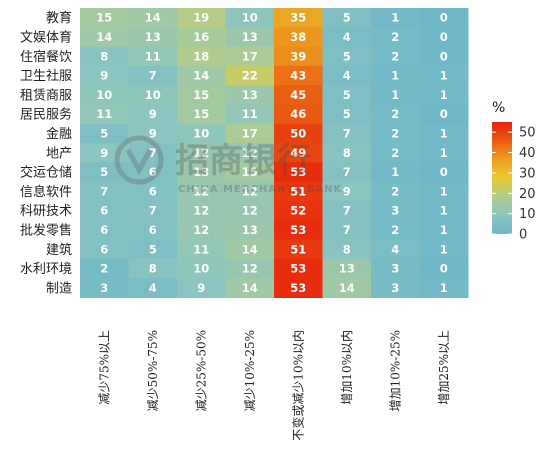 This screenshot has height=461, width=550. What do you see at coordinates (46, 57) in the screenshot?
I see `row-label: 住宿餐饮` at bounding box center [46, 57].